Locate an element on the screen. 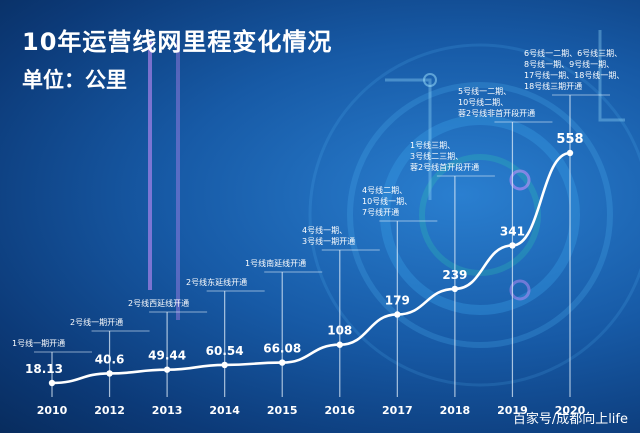 This screenshot has height=433, width=640. data-label: 558 is located at coordinates (569, 139).